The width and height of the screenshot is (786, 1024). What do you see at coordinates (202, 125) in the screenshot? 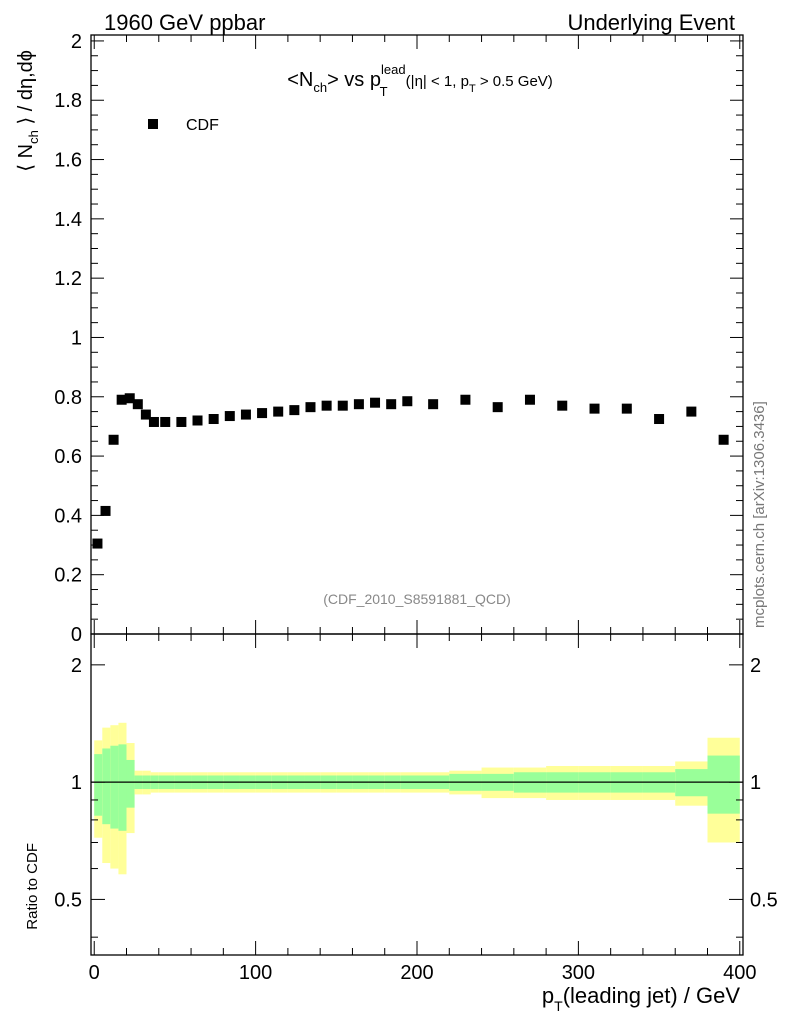
I see `legend-label: CDF` at bounding box center [202, 125].